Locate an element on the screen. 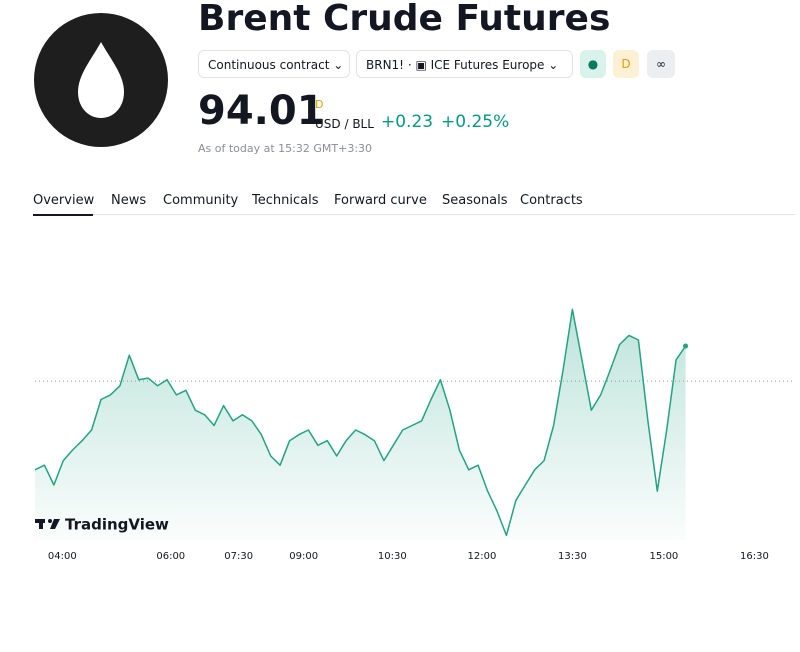  tab-underline is located at coordinates (63, 215).